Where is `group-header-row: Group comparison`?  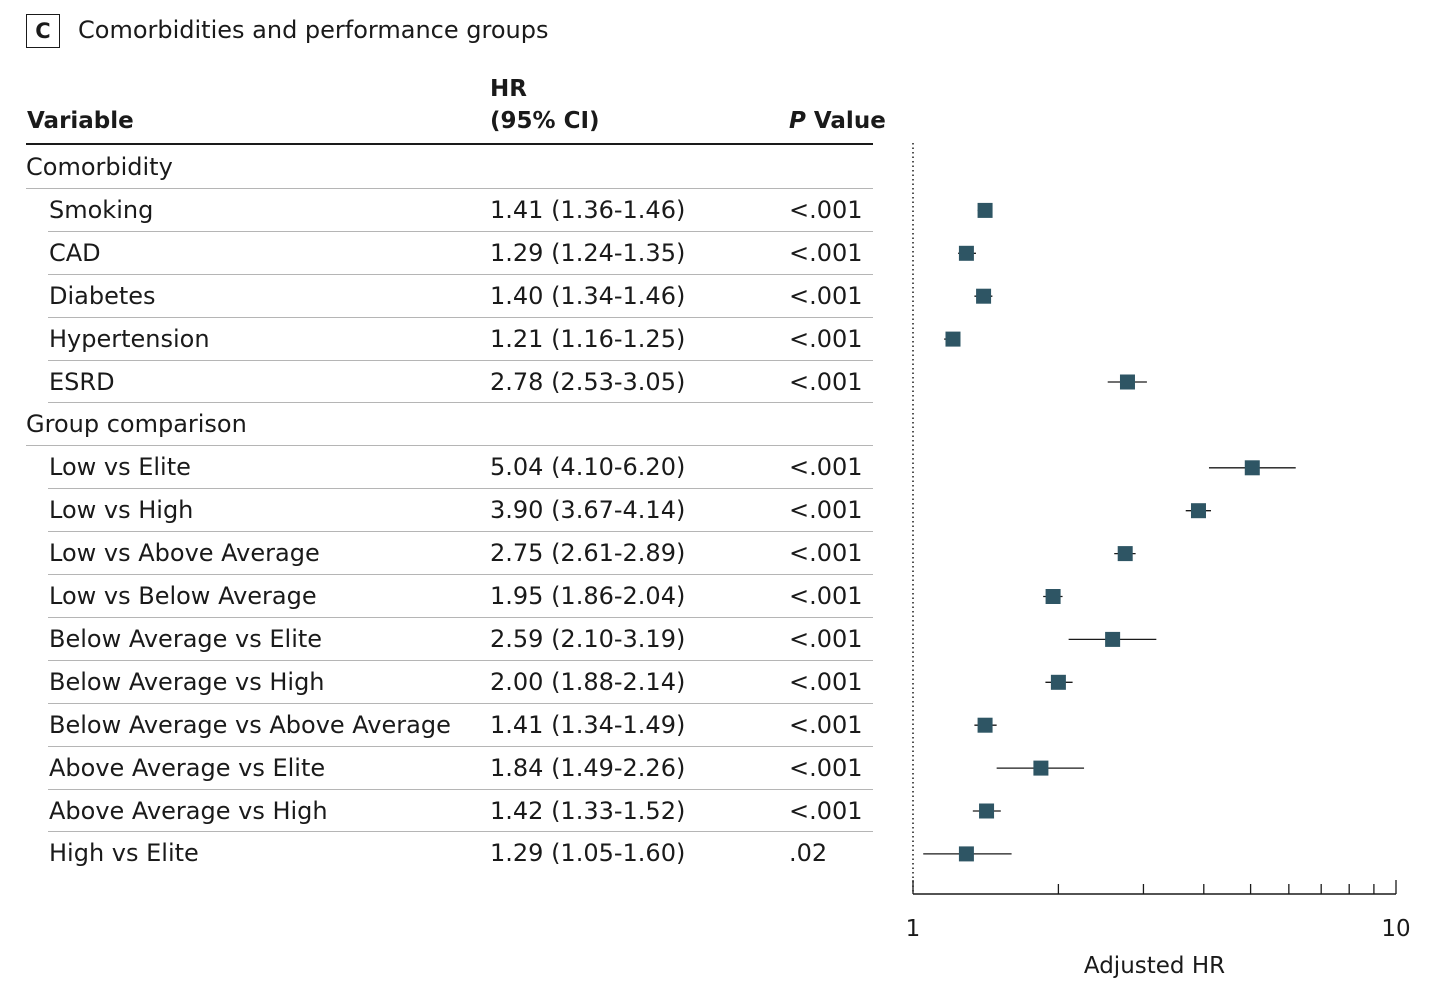
group-header-row: Group comparison is located at coordinates (449, 424).